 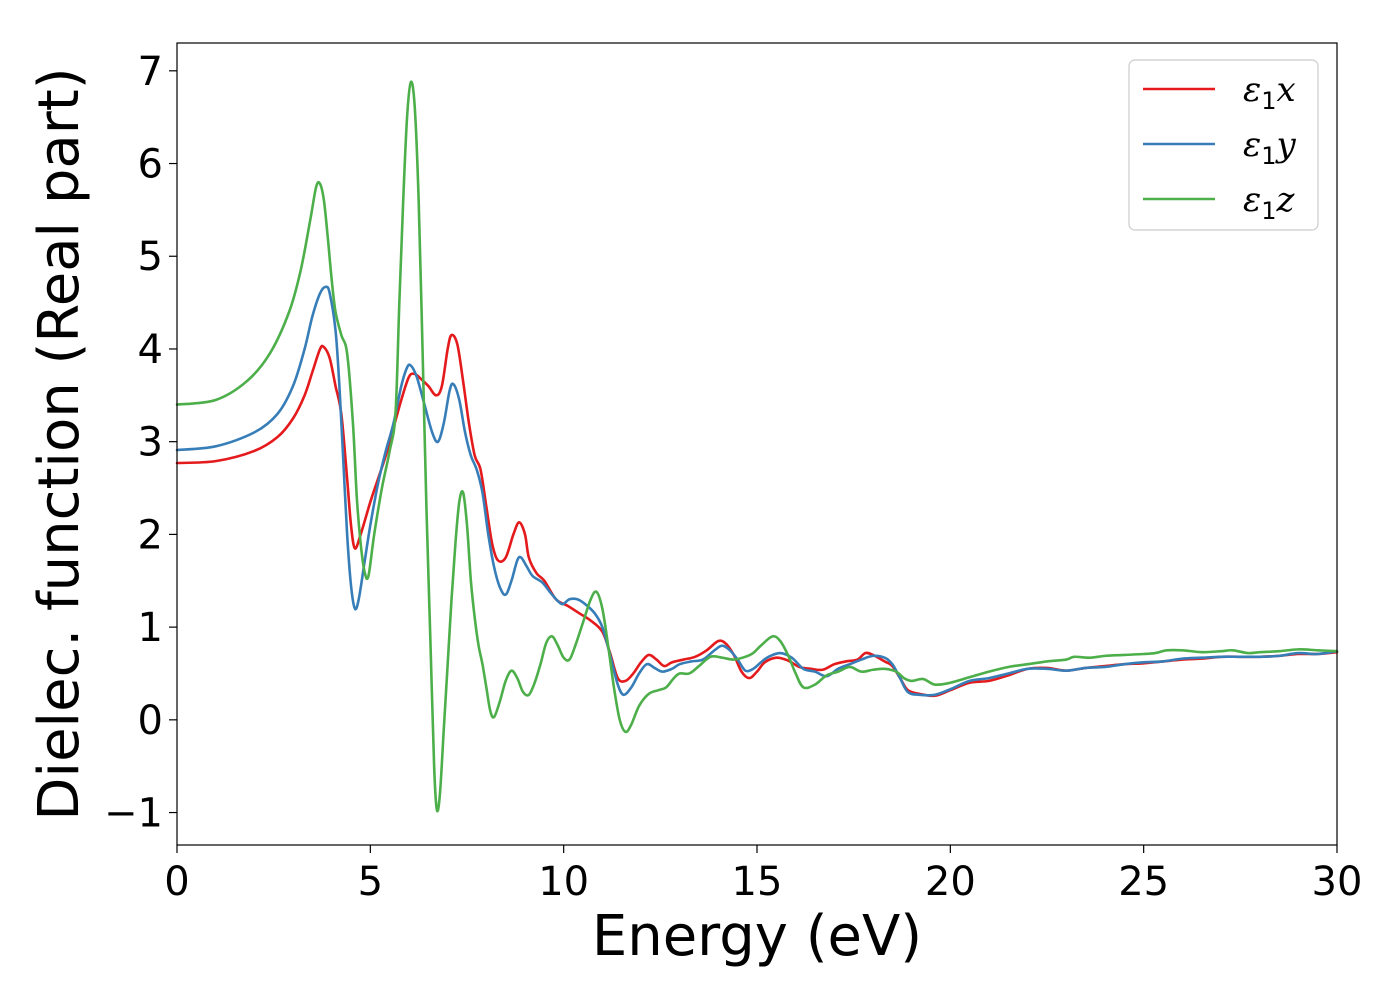 I want to click on x-tick-label: 20, so click(x=950, y=882).